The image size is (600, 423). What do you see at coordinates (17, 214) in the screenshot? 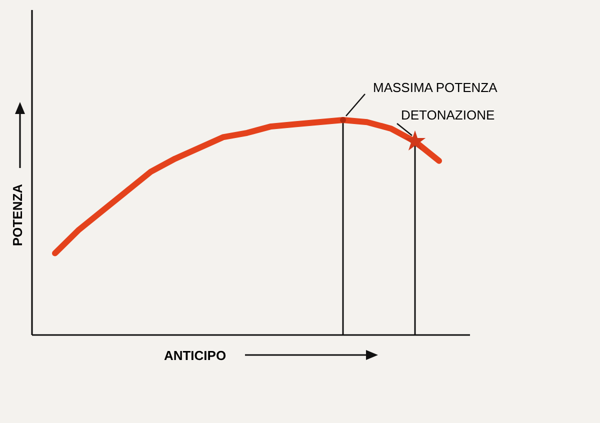
I see `y-axis-title: POTENZA` at bounding box center [17, 214].